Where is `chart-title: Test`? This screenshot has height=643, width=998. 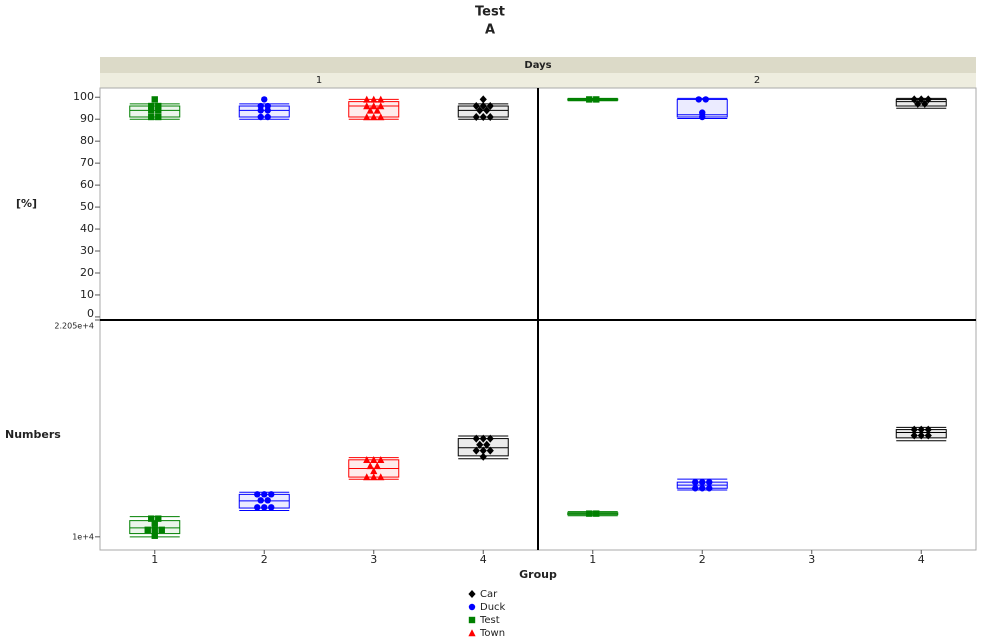
chart-title: Test is located at coordinates (490, 12).